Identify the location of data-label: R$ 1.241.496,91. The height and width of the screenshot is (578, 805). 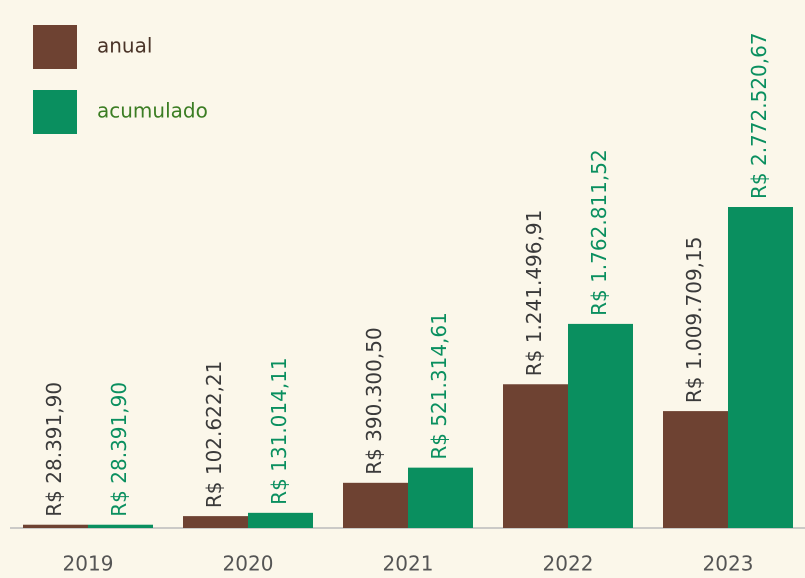
(534, 293).